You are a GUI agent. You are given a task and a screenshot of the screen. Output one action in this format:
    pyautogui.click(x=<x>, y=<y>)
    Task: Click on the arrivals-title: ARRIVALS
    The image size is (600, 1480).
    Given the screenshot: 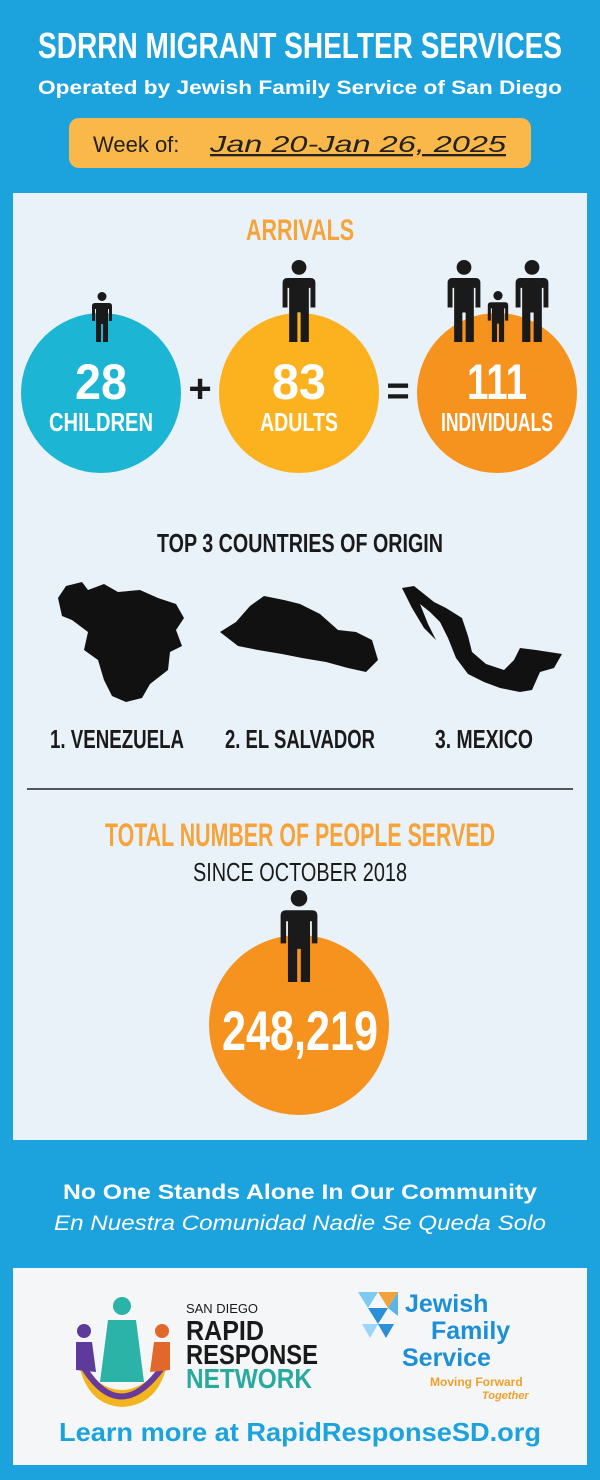 What is the action you would take?
    pyautogui.click(x=300, y=230)
    